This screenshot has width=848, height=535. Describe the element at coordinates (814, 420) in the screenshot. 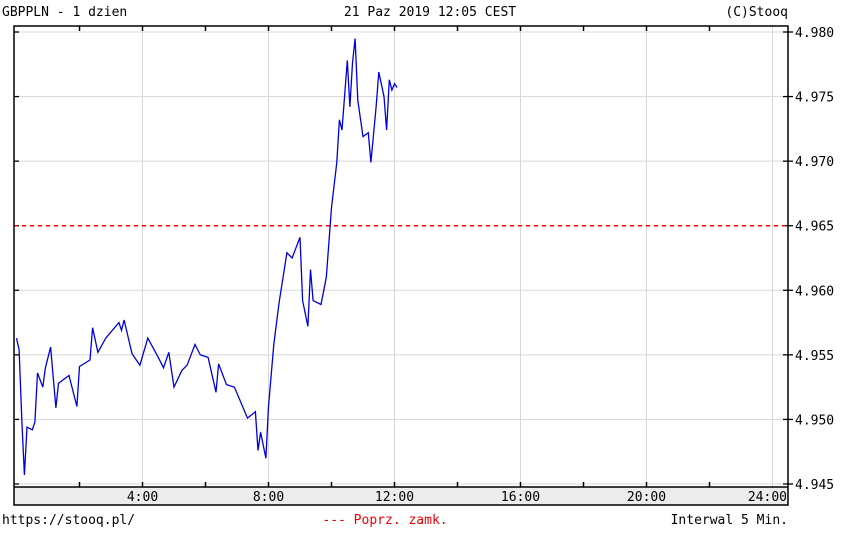

I see `y-tick-label: 4.950` at that location.